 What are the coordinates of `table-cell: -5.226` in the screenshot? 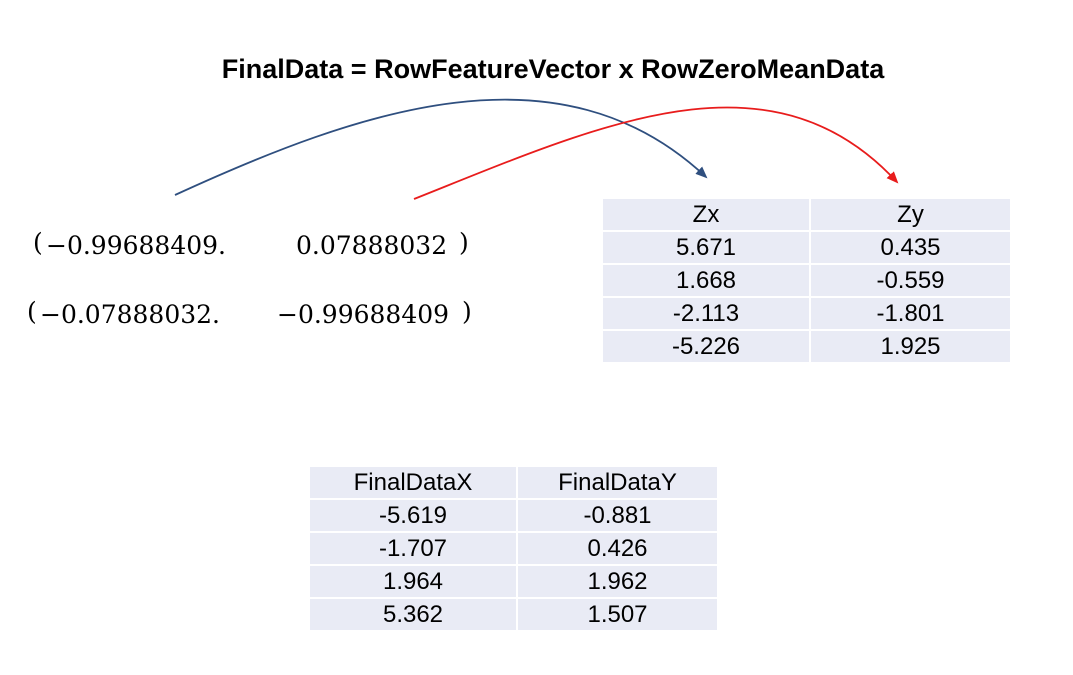 It's located at (706, 346).